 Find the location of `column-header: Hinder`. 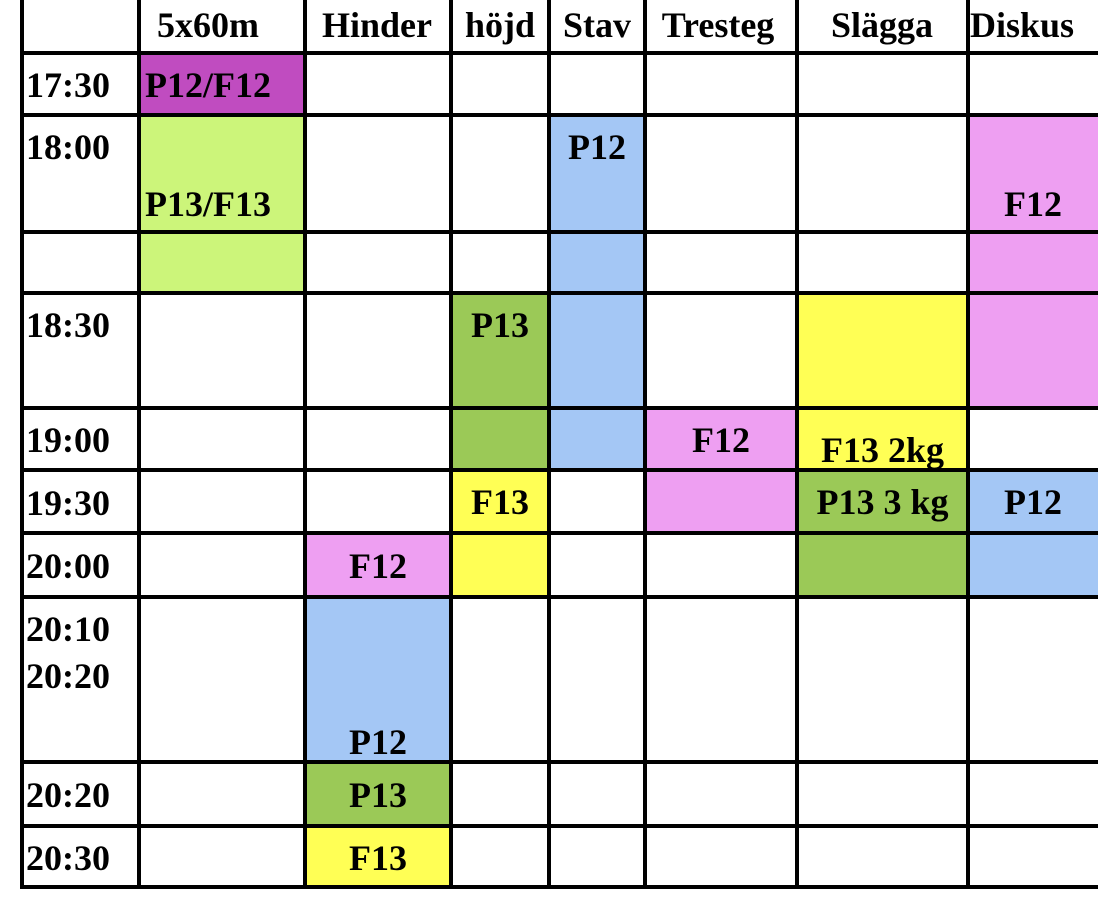

column-header: Hinder is located at coordinates (377, 25).